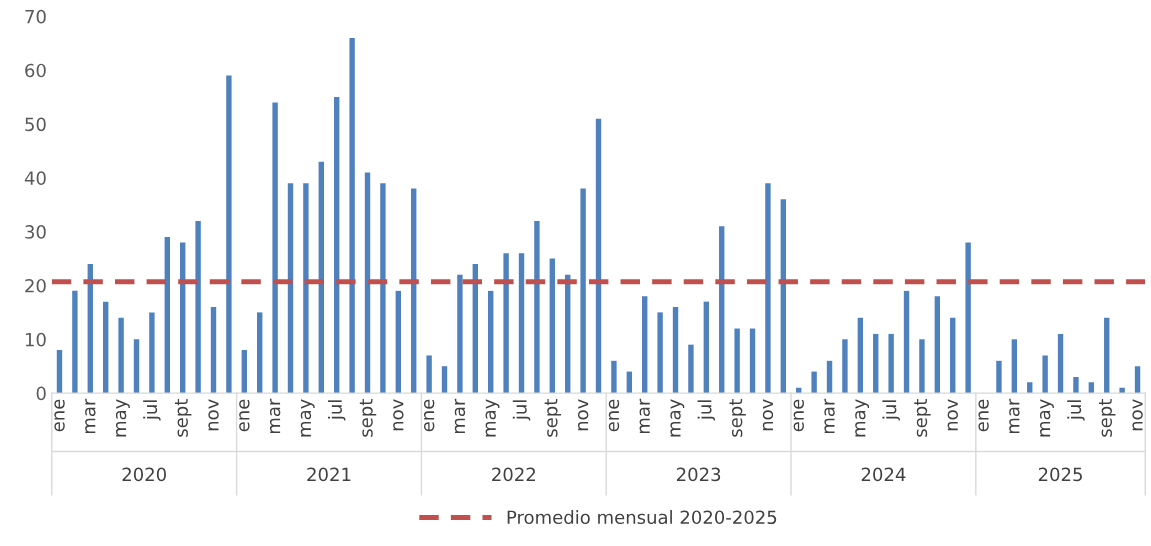  What do you see at coordinates (35, 285) in the screenshot?
I see `y-tick-label: 20` at bounding box center [35, 285].